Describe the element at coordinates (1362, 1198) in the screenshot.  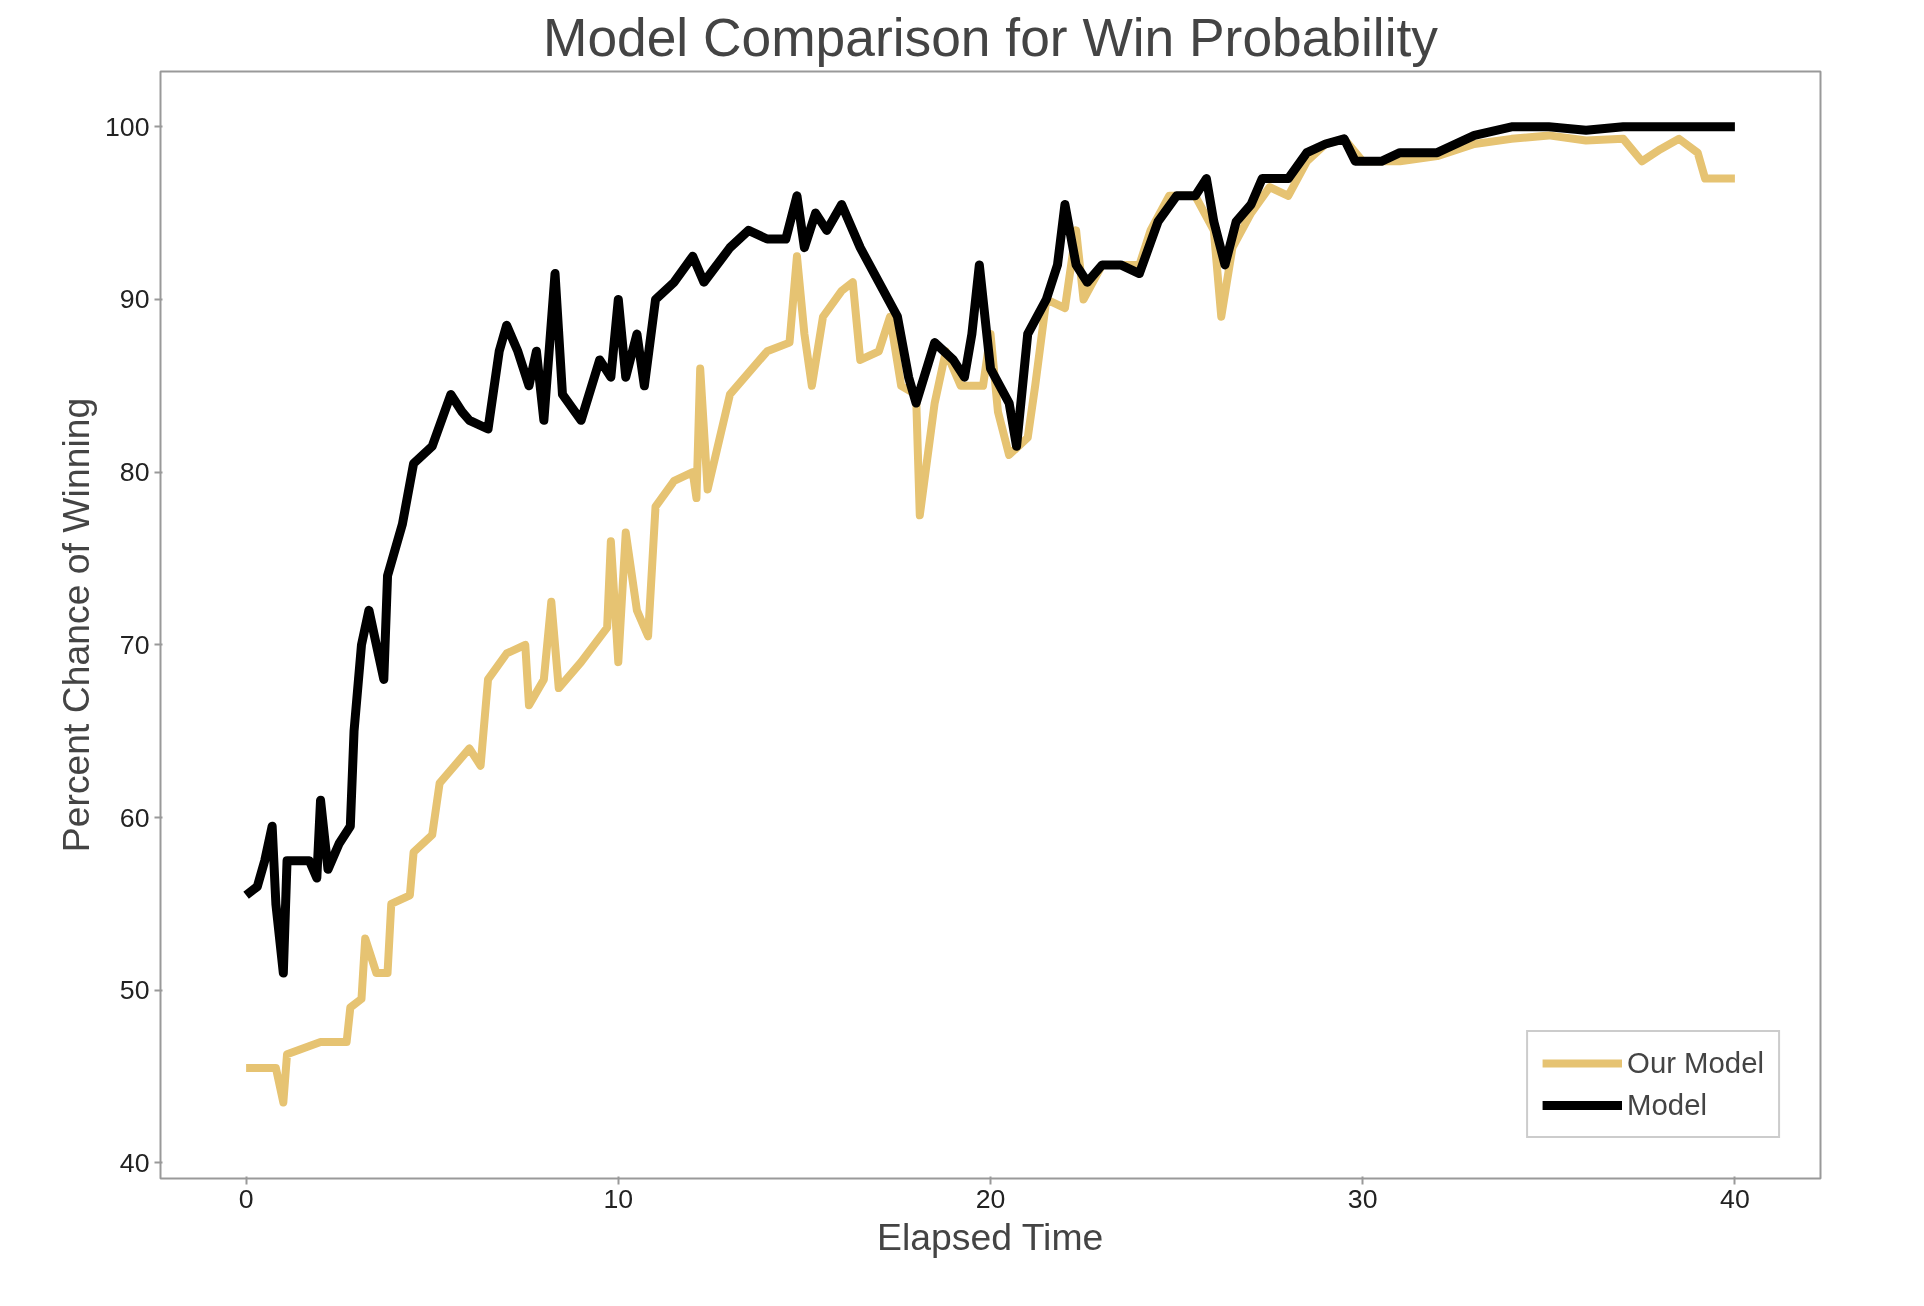
I see `x-tick-label: 30` at that location.